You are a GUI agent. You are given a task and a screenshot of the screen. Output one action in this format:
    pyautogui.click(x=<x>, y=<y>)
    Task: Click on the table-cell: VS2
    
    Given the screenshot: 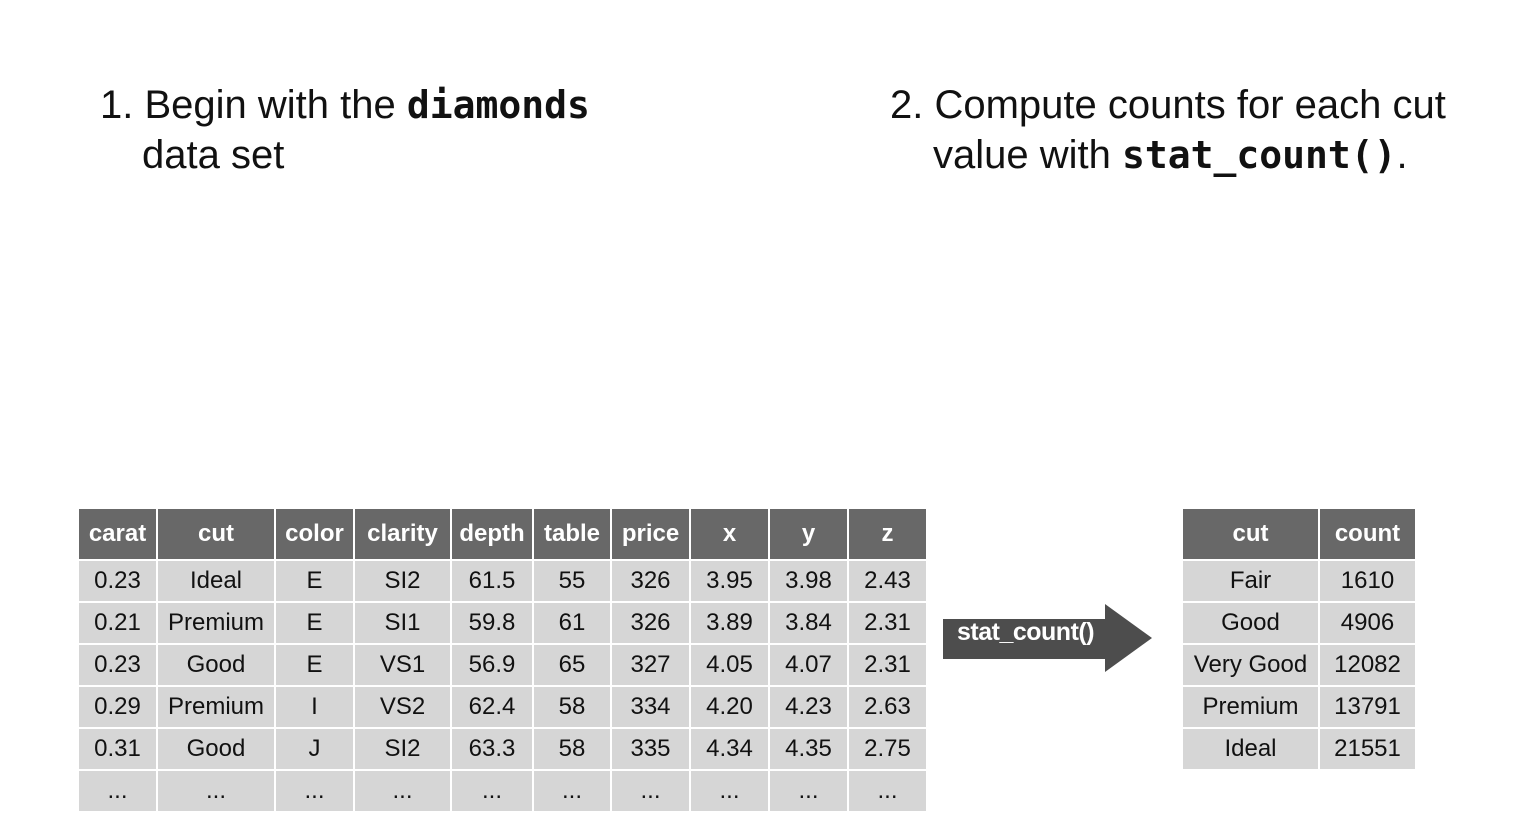 What is the action you would take?
    pyautogui.click(x=402, y=707)
    